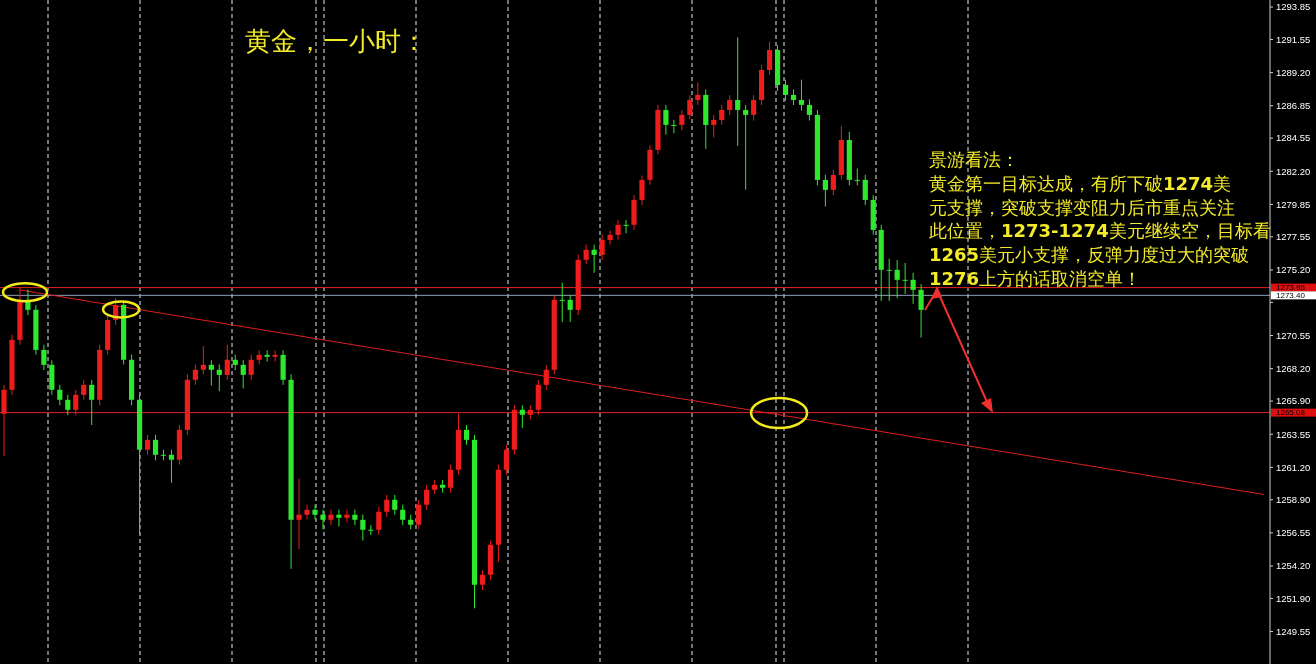 This screenshot has width=1316, height=664. What do you see at coordinates (336, 41) in the screenshot?
I see `text: 黄金，一小时：` at bounding box center [336, 41].